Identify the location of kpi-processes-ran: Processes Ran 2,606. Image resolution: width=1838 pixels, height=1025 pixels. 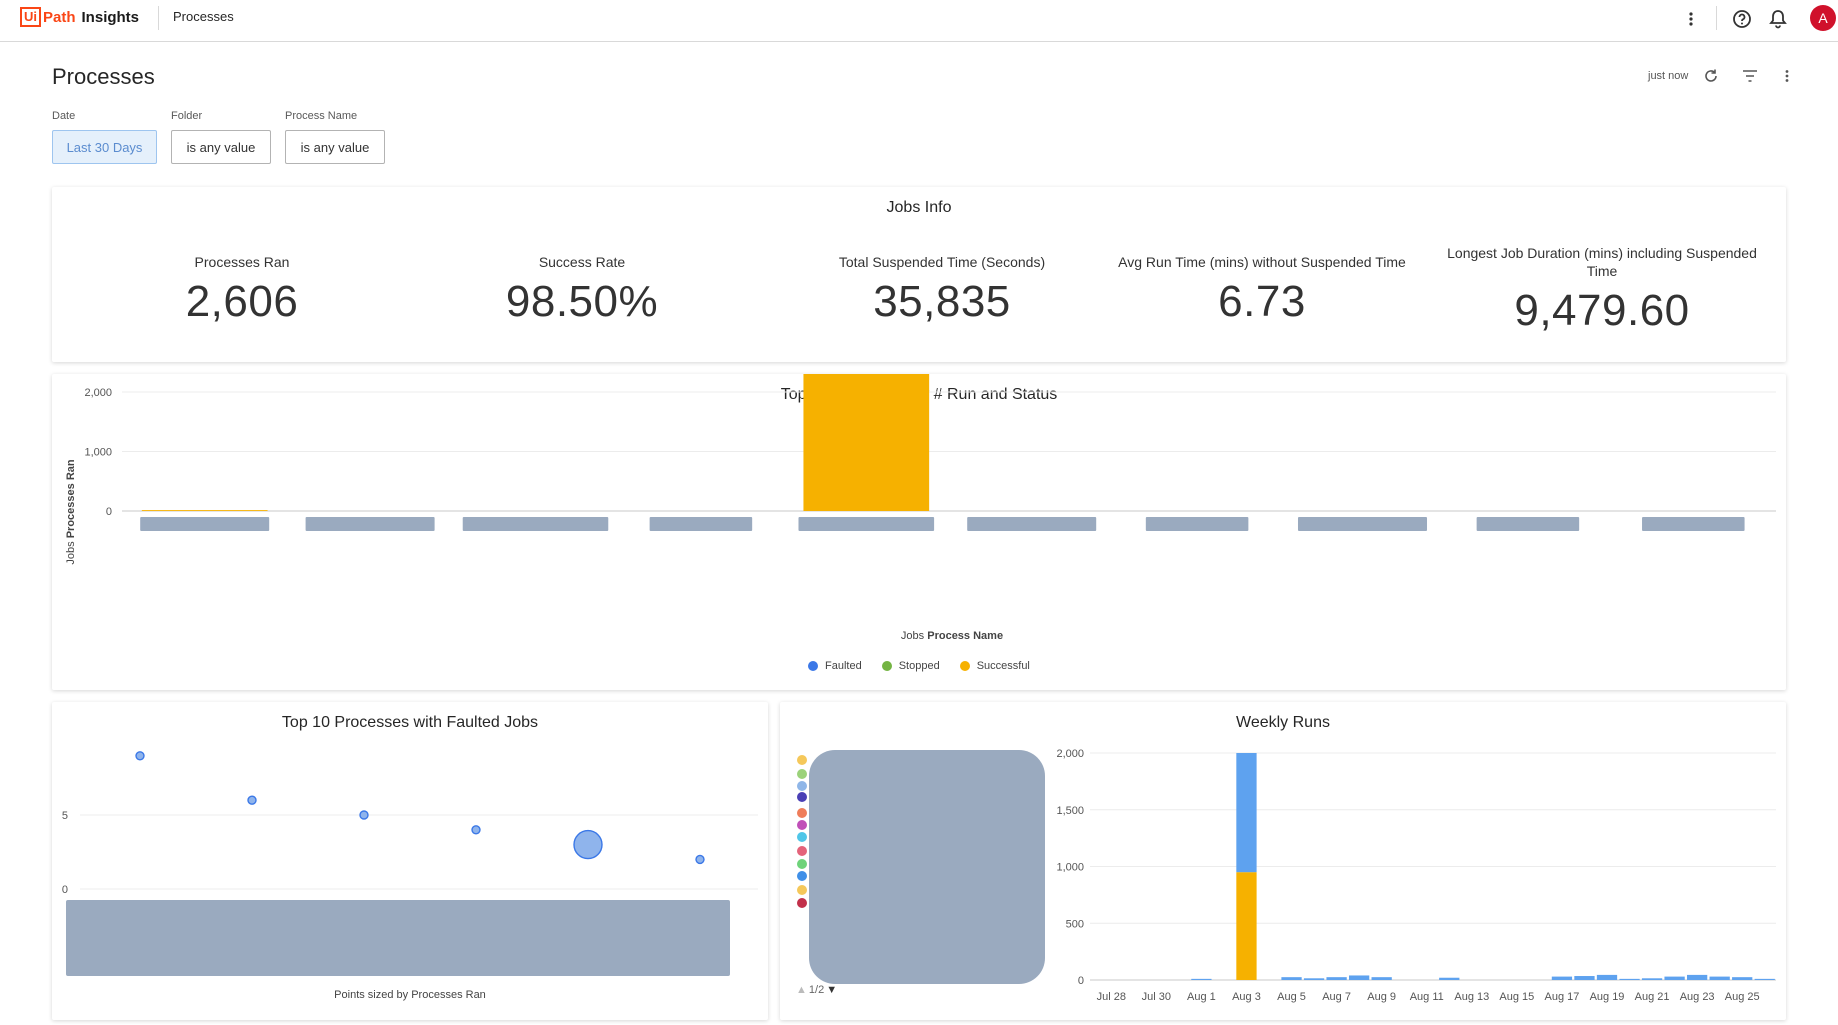
(242, 290).